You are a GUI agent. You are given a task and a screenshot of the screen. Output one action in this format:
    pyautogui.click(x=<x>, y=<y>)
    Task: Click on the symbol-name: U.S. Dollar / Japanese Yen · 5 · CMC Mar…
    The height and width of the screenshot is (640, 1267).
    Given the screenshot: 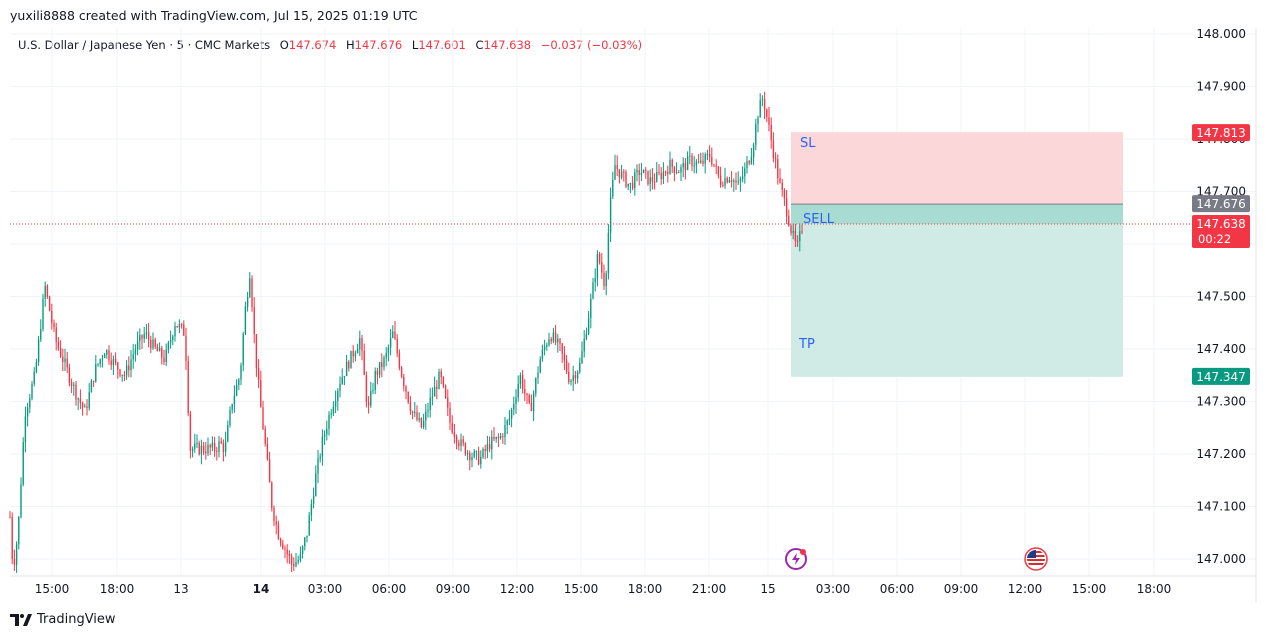 What is the action you would take?
    pyautogui.click(x=144, y=45)
    